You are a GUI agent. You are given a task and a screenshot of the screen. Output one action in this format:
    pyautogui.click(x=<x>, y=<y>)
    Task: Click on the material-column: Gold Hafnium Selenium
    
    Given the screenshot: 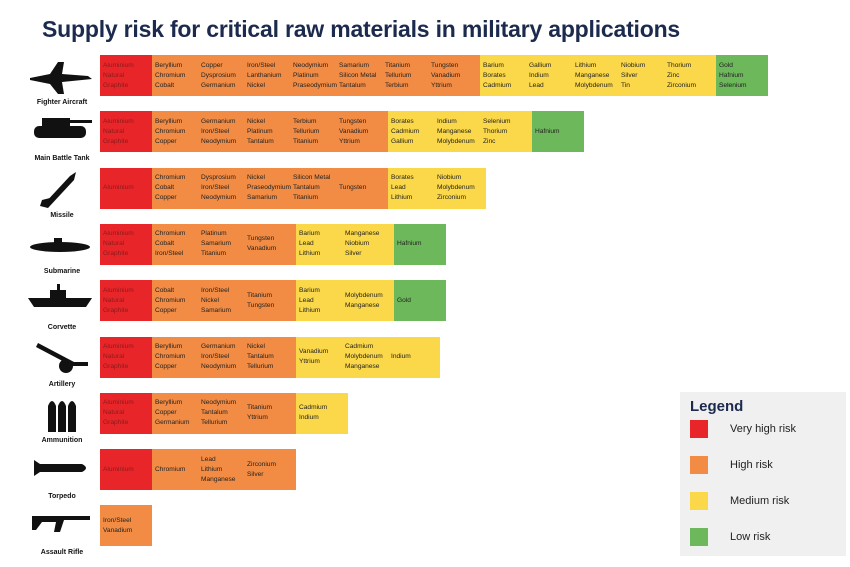 What is the action you would take?
    pyautogui.click(x=742, y=76)
    